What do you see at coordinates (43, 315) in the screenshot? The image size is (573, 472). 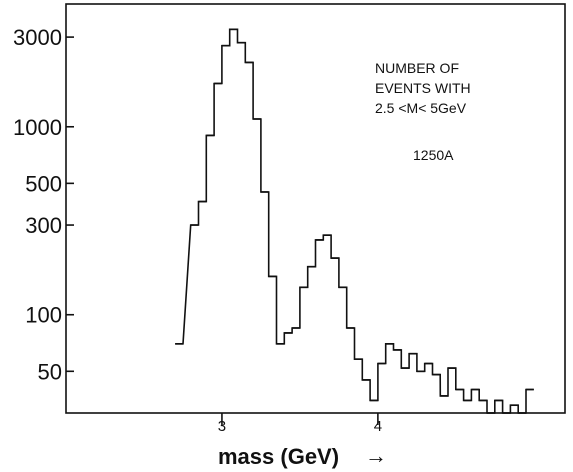 I see `y-tick-label: 100` at bounding box center [43, 315].